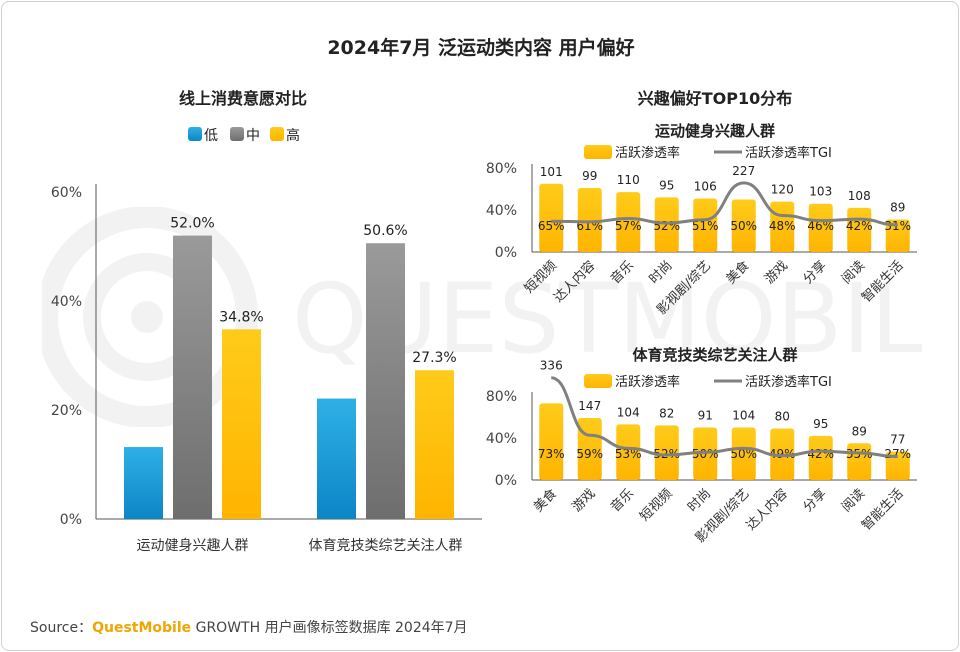 The image size is (960, 652). What do you see at coordinates (589, 406) in the screenshot?
I see `combo-tgi-label: 147` at bounding box center [589, 406].